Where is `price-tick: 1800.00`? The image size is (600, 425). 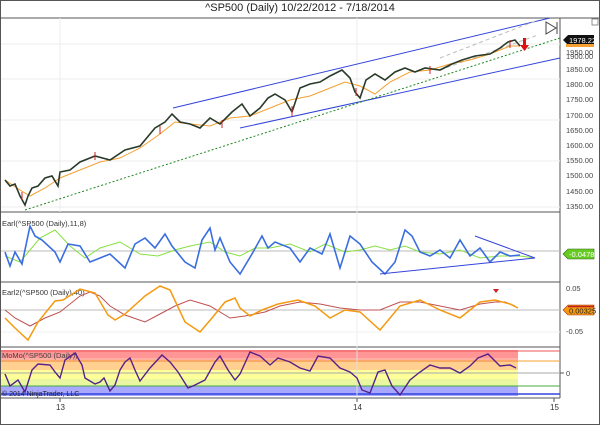 price-tick: 1800.00 is located at coordinates (579, 84).